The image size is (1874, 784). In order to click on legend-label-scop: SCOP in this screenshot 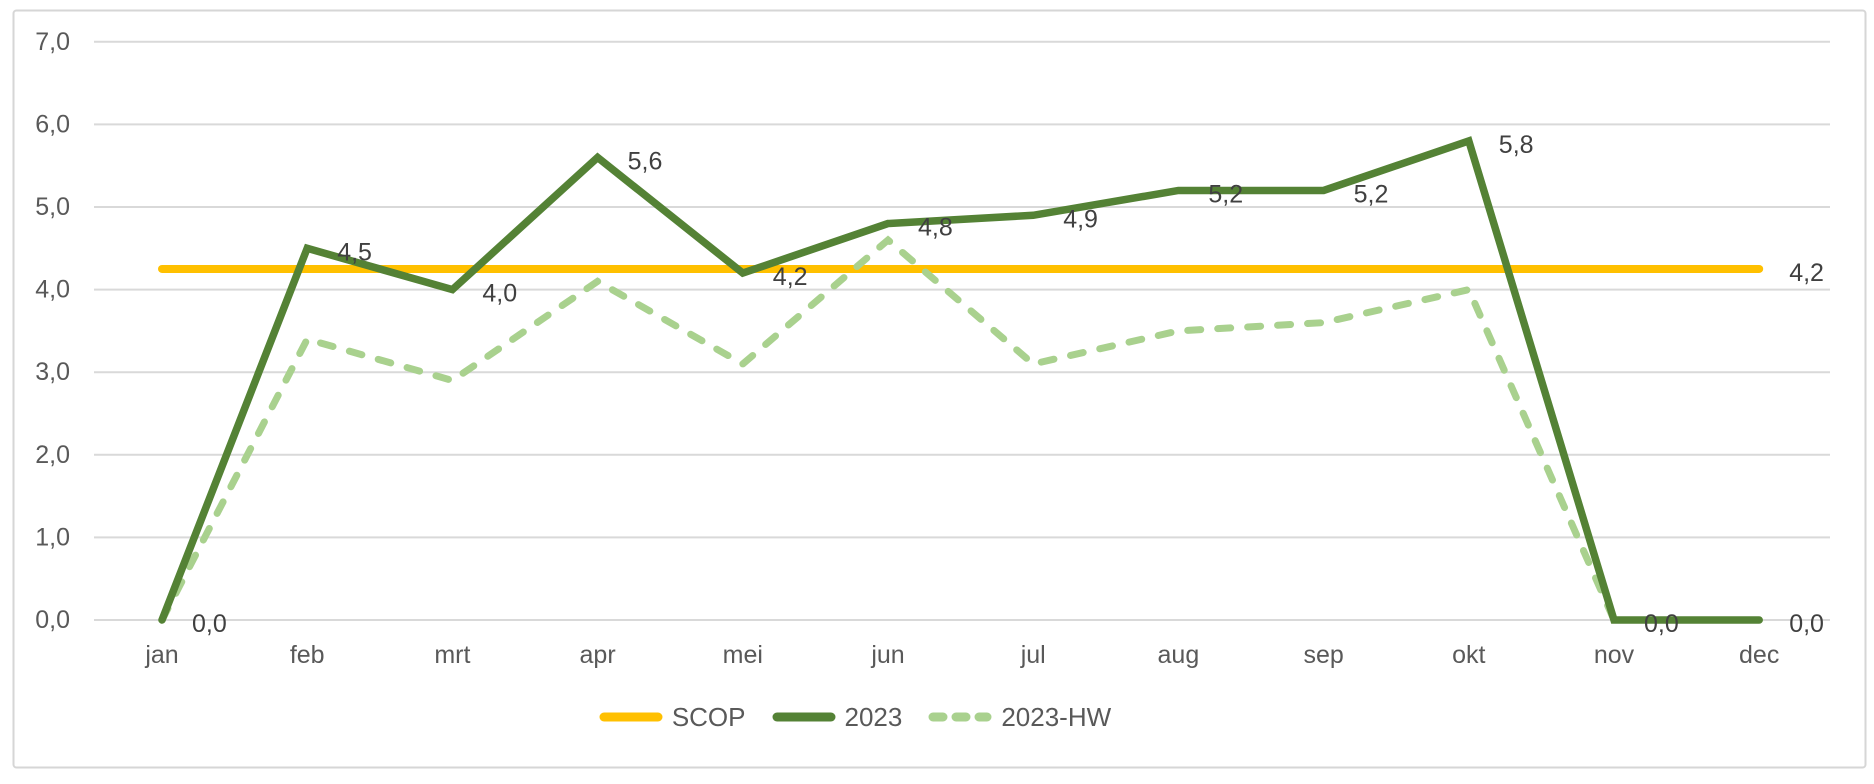, I will do `click(708, 717)`.